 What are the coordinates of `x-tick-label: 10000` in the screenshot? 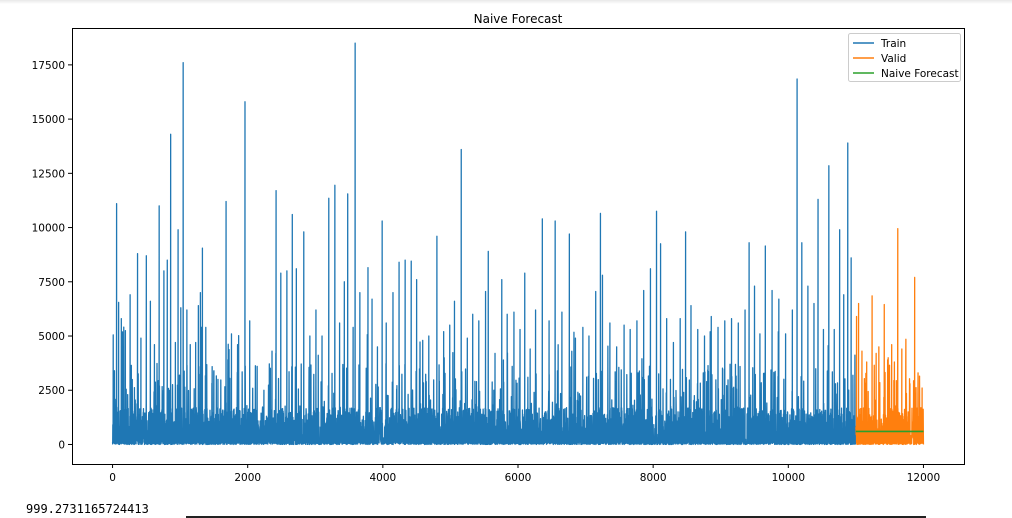 It's located at (788, 478).